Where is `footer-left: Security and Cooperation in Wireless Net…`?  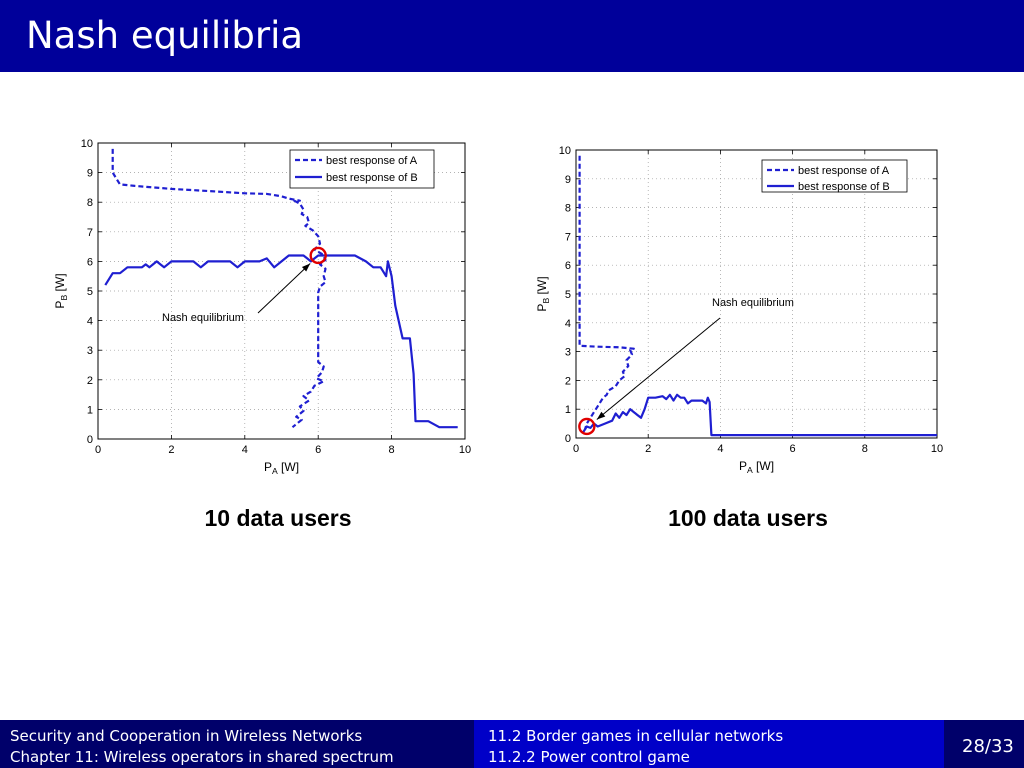 footer-left: Security and Cooperation in Wireless Net… is located at coordinates (237, 744).